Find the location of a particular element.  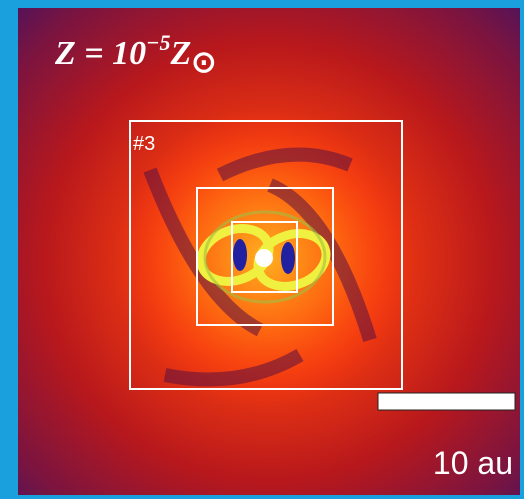

figure-eight is located at coordinates (263, 257).